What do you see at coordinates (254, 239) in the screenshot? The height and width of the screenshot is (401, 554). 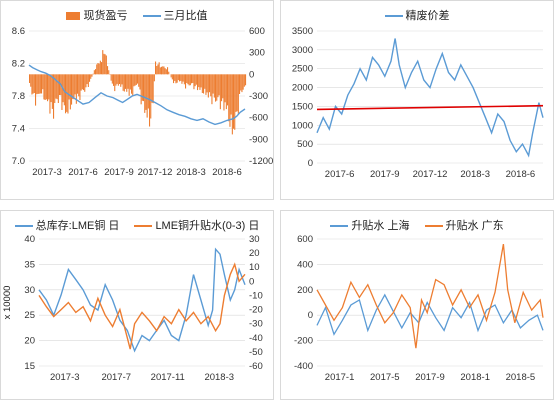 I see `y2-tick-label: 30` at bounding box center [254, 239].